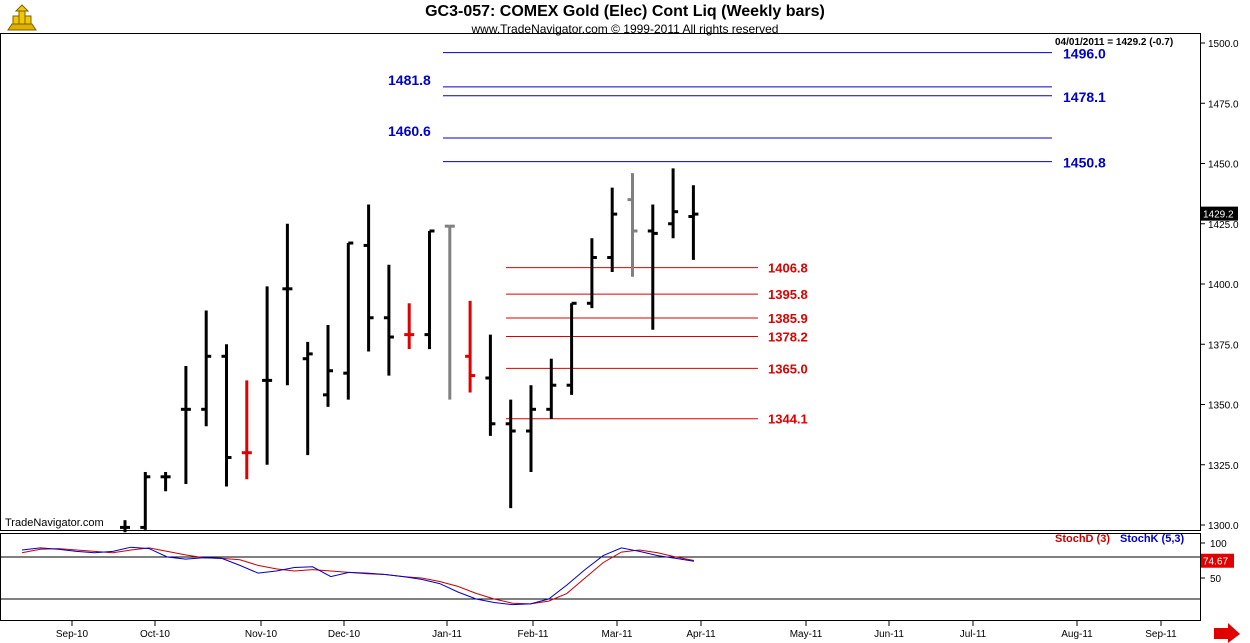  I want to click on last-price-box, so click(1219, 213).